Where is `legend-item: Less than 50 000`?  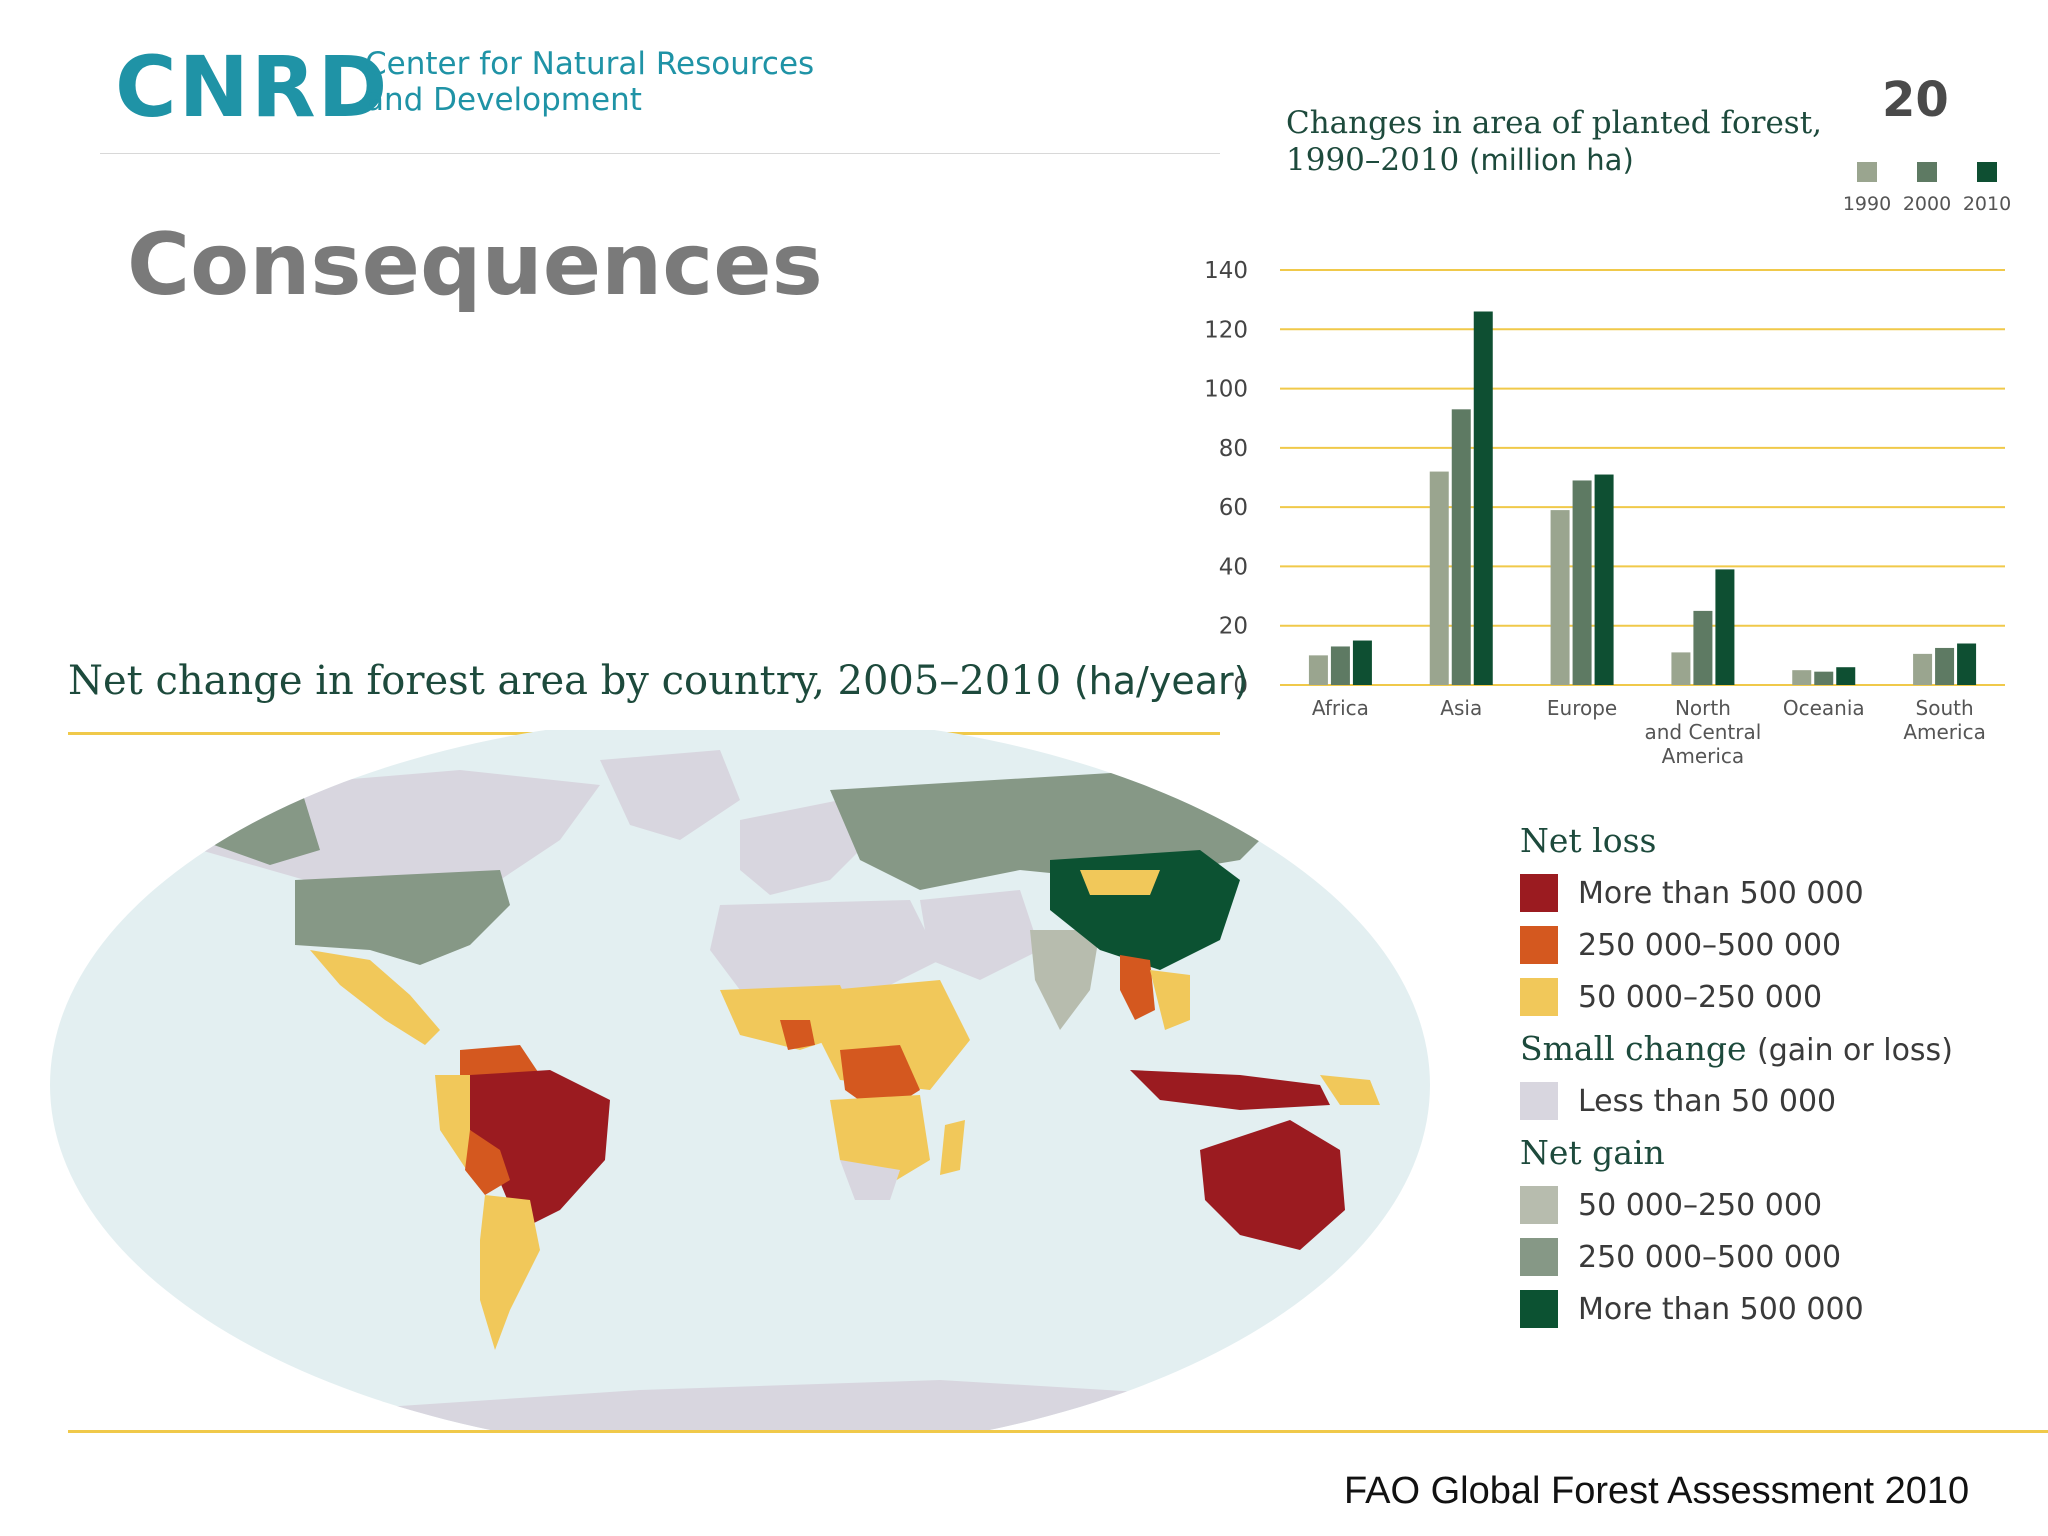 legend-item: Less than 50 000 is located at coordinates (1780, 1101).